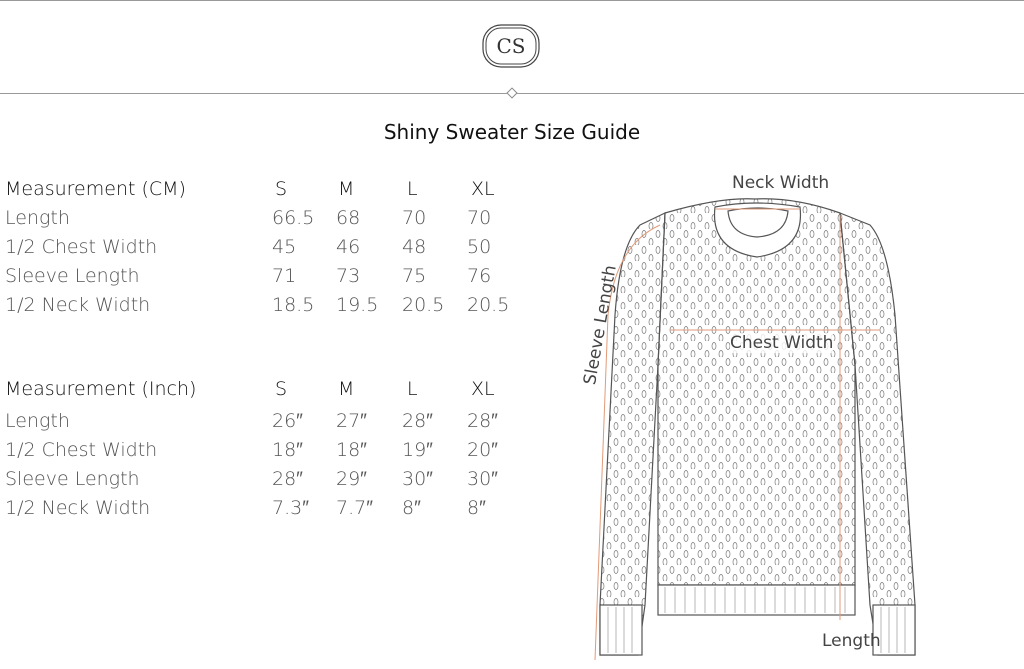 The width and height of the screenshot is (1024, 669). Describe the element at coordinates (354, 508) in the screenshot. I see `cell: 7.7″` at that location.